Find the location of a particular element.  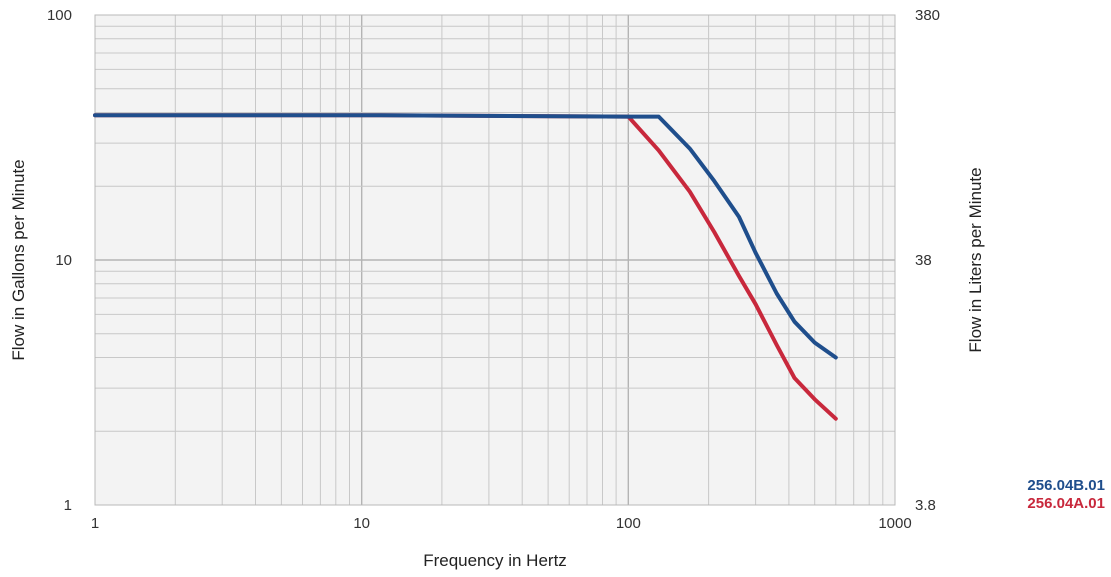

x-axis-title: Frequency in Hertz is located at coordinates (495, 560).